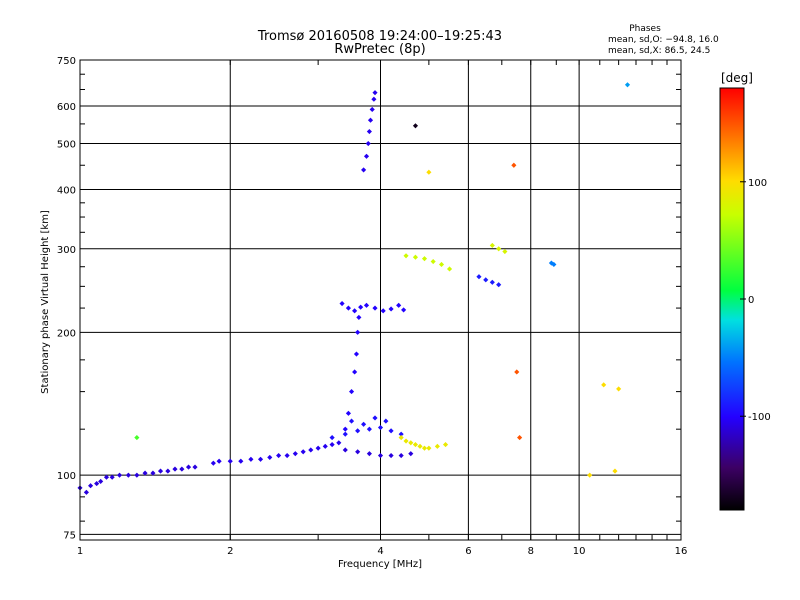 The image size is (800, 600). I want to click on chart-subtitle: RwPretec (8p), so click(379, 49).